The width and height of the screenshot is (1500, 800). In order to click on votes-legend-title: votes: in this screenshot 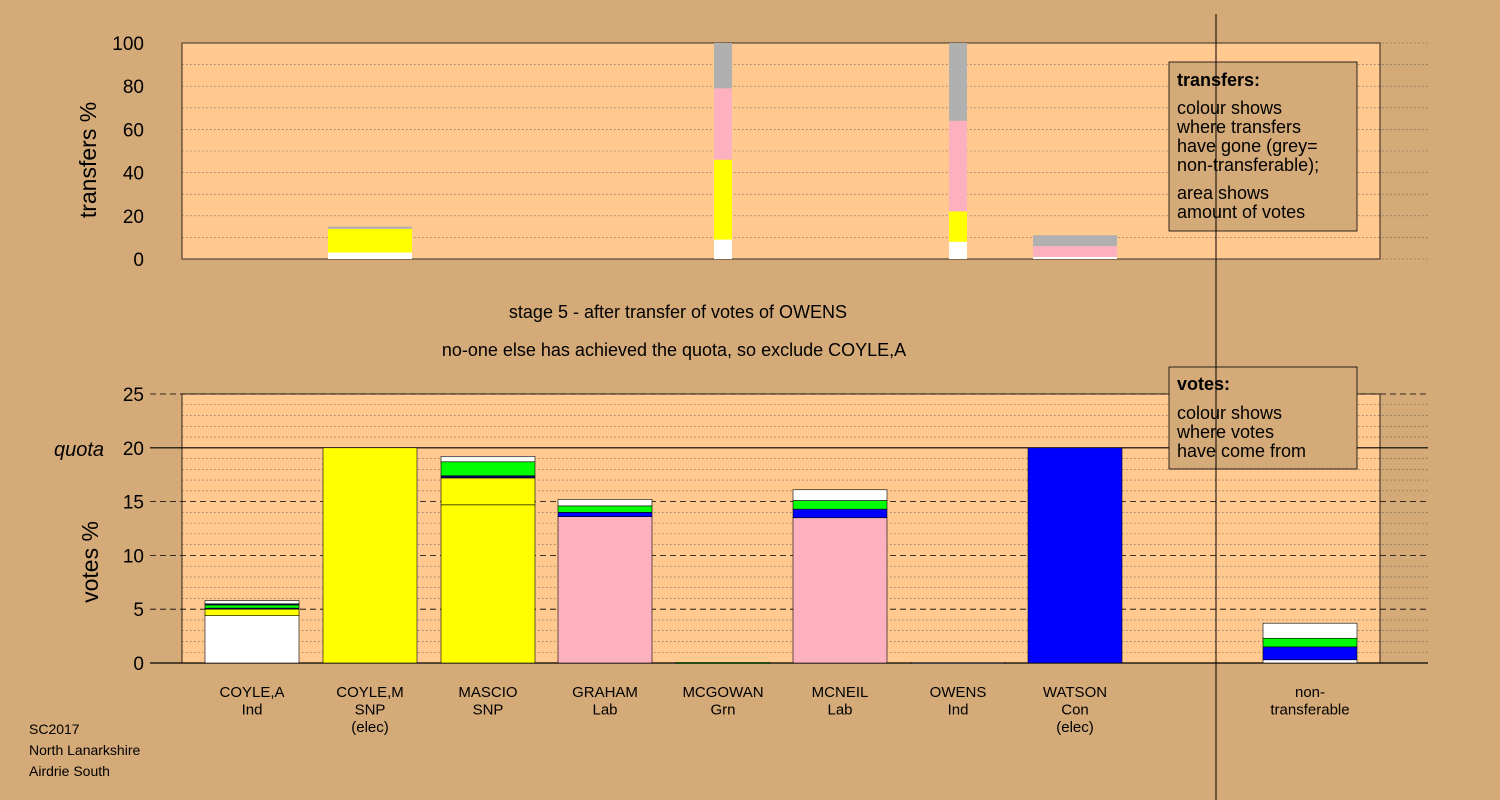, I will do `click(1203, 384)`.